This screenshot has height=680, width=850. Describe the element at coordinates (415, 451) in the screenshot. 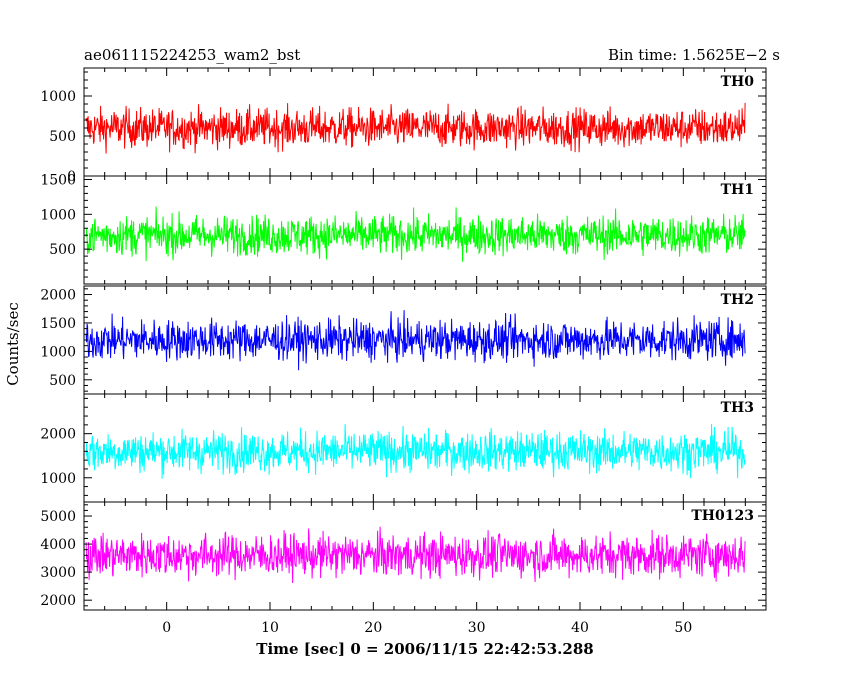

I see `series-line-th3` at that location.